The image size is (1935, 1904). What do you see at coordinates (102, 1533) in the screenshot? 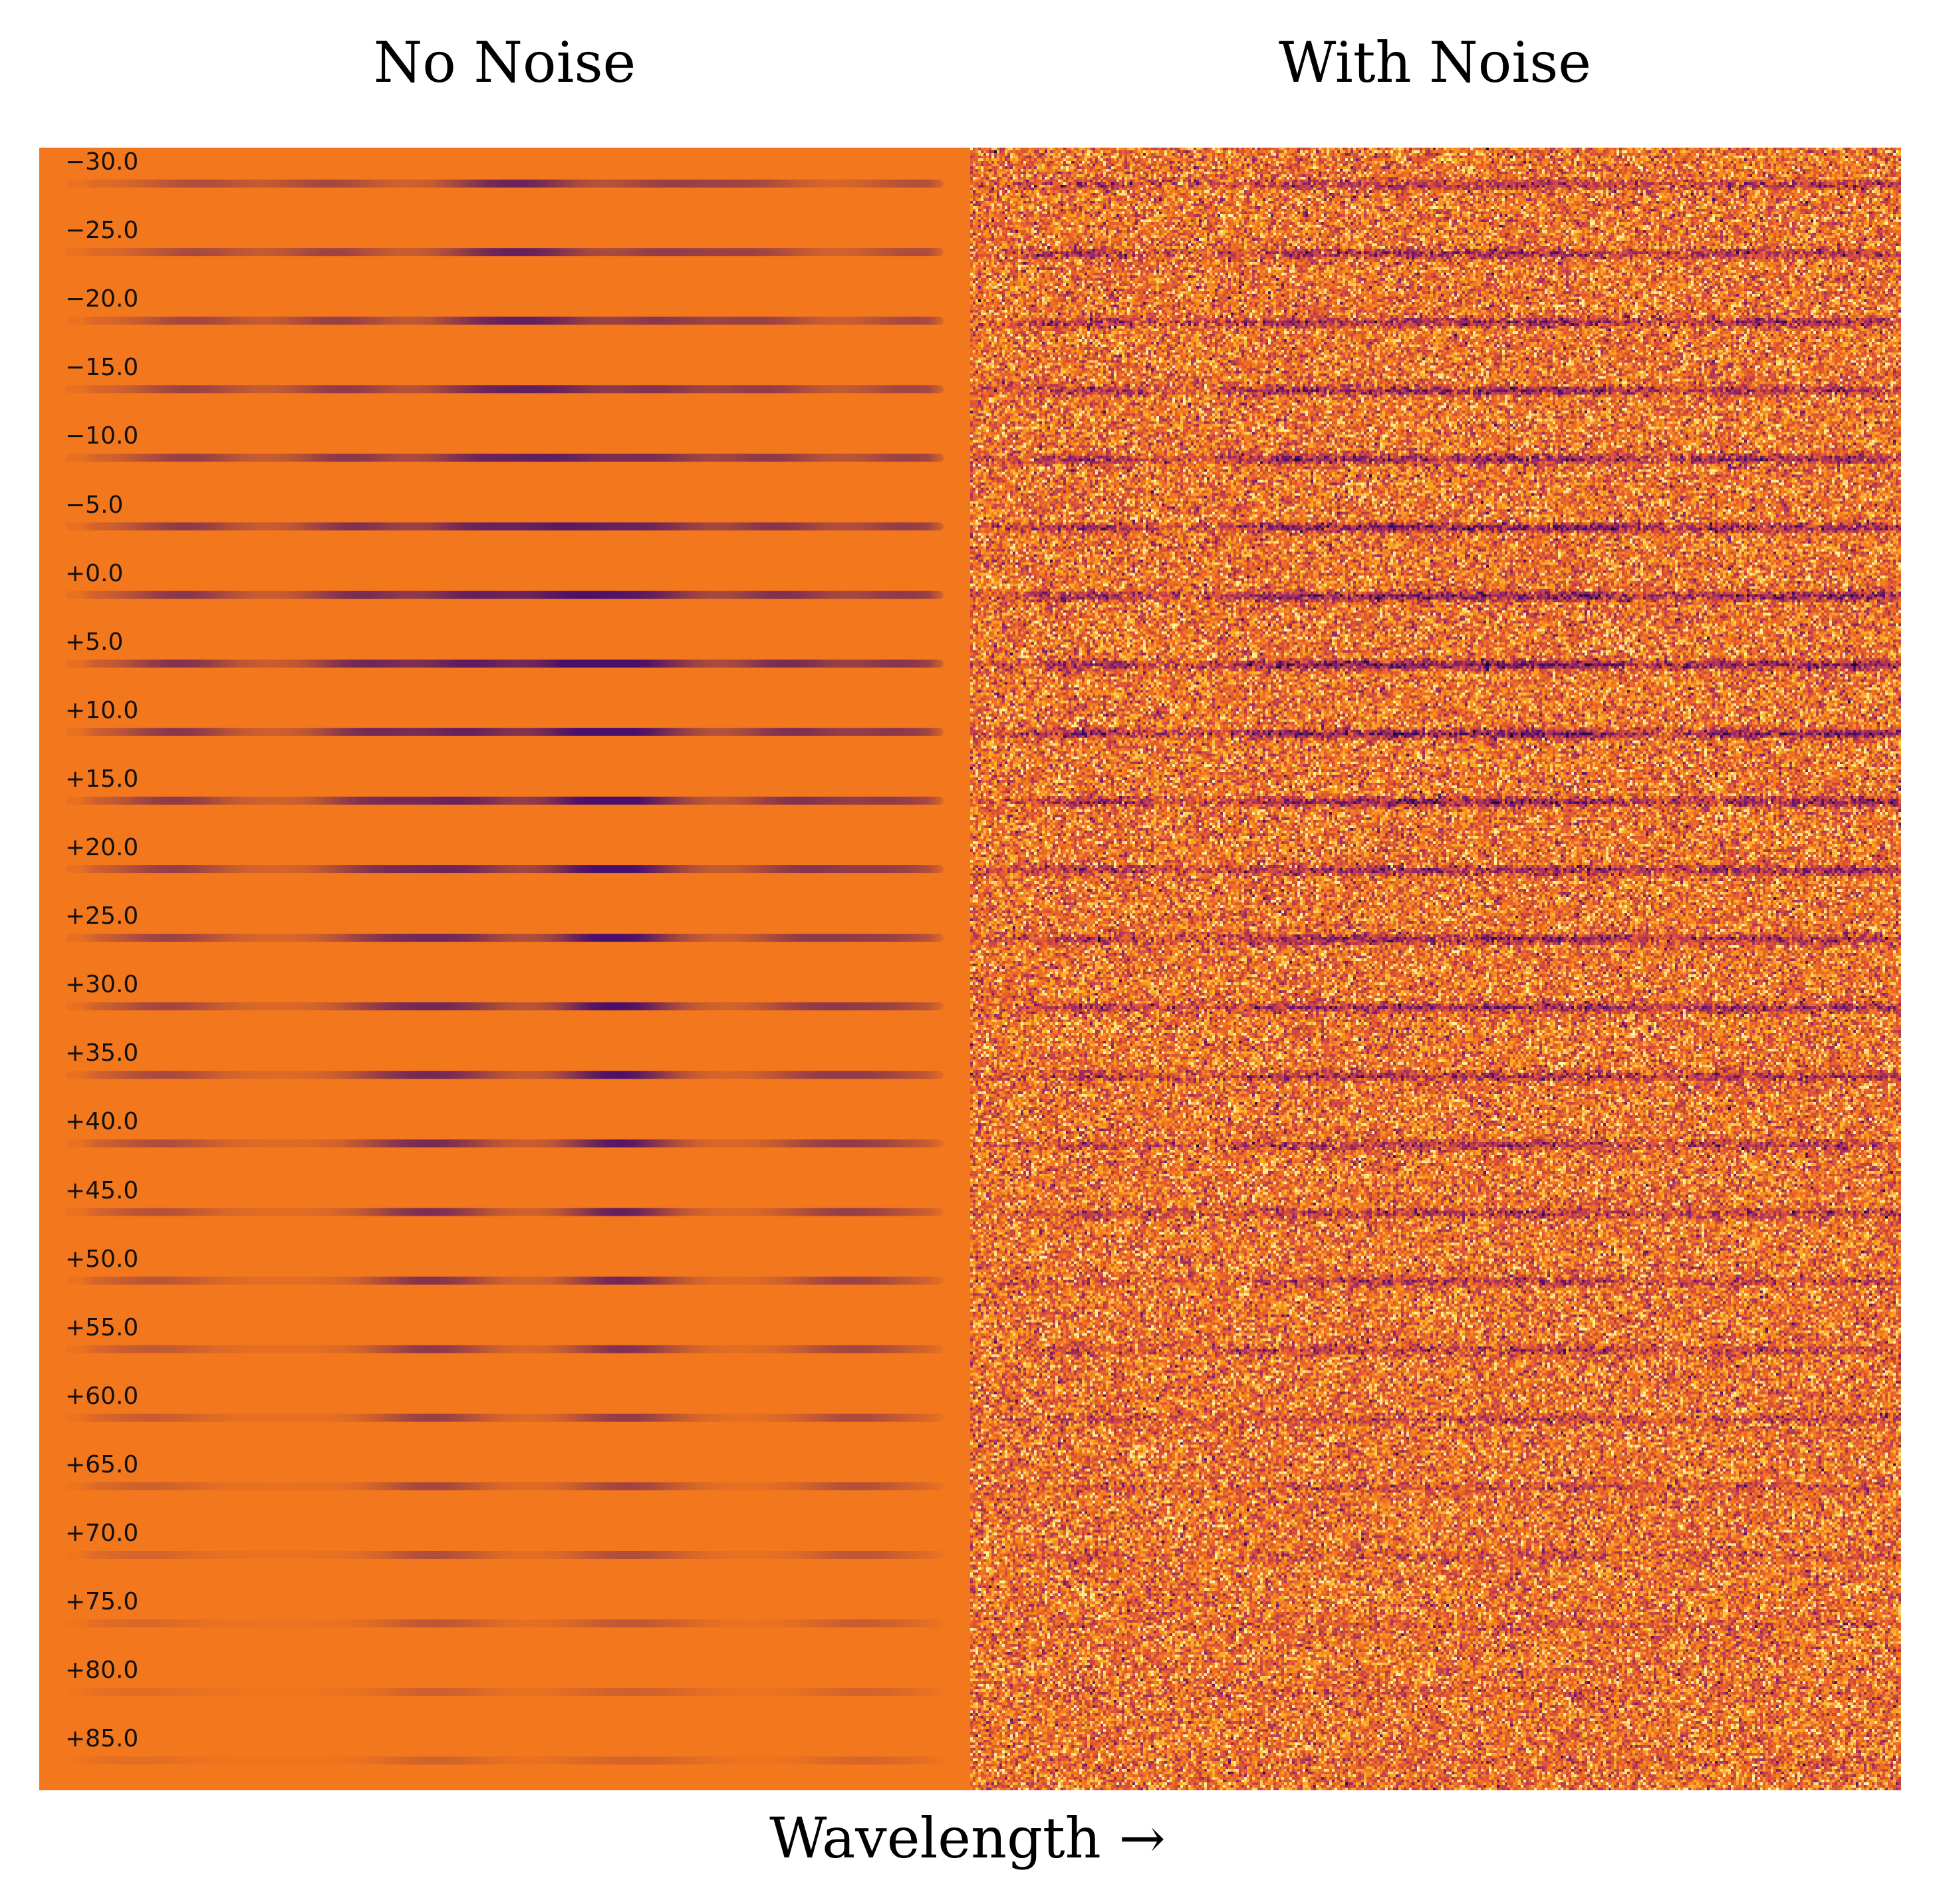
I see `row-tick-label: +70.0` at bounding box center [102, 1533].